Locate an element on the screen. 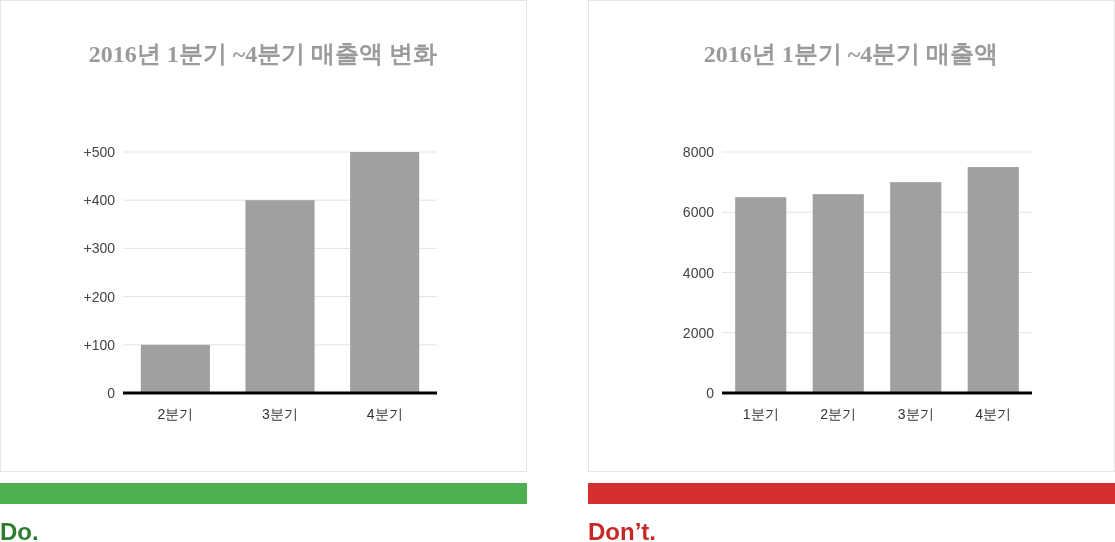  y-tick-label: +300 is located at coordinates (99, 248).